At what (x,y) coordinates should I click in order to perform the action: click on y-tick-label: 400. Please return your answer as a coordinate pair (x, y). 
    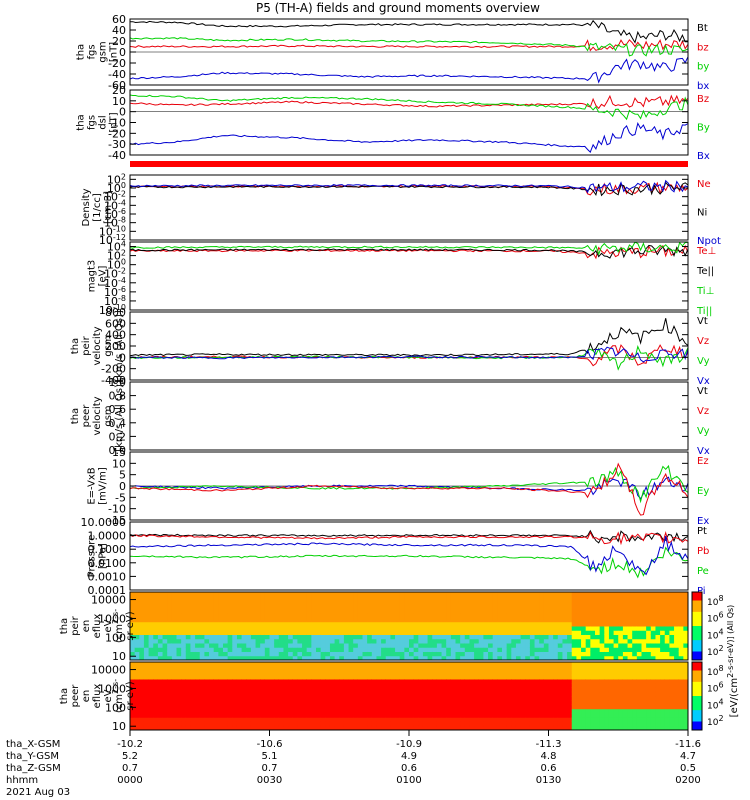
    Looking at the image, I should click on (115, 335).